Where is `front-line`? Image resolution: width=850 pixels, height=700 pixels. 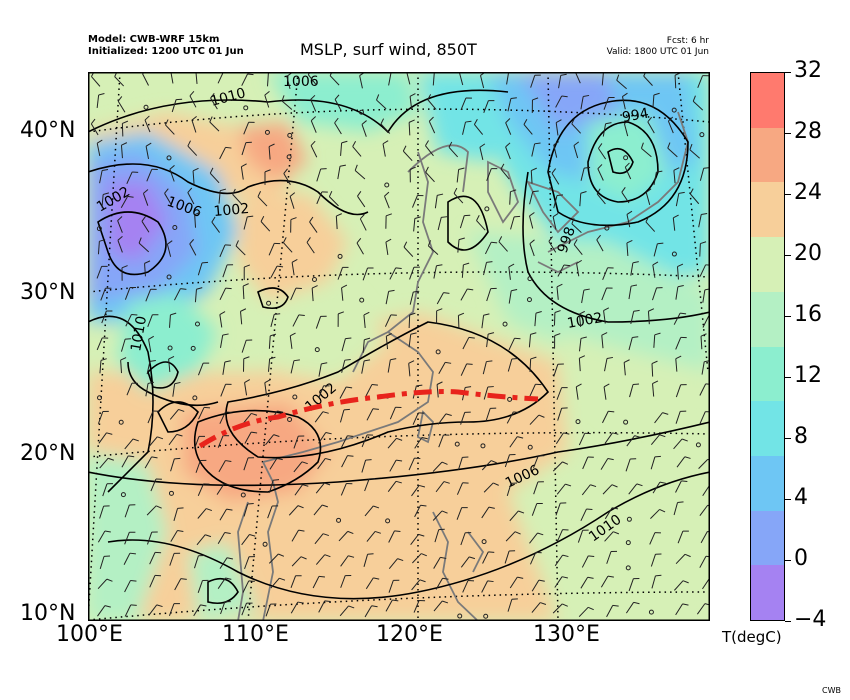 front-line is located at coordinates (368, 419).